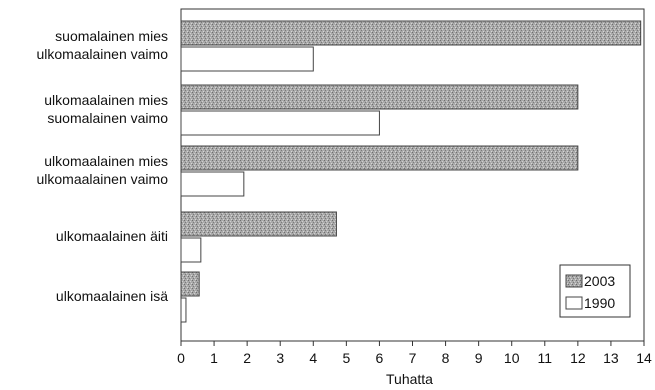 Image resolution: width=655 pixels, height=390 pixels. I want to click on category-label: ulkomaalainen isä, so click(112, 296).